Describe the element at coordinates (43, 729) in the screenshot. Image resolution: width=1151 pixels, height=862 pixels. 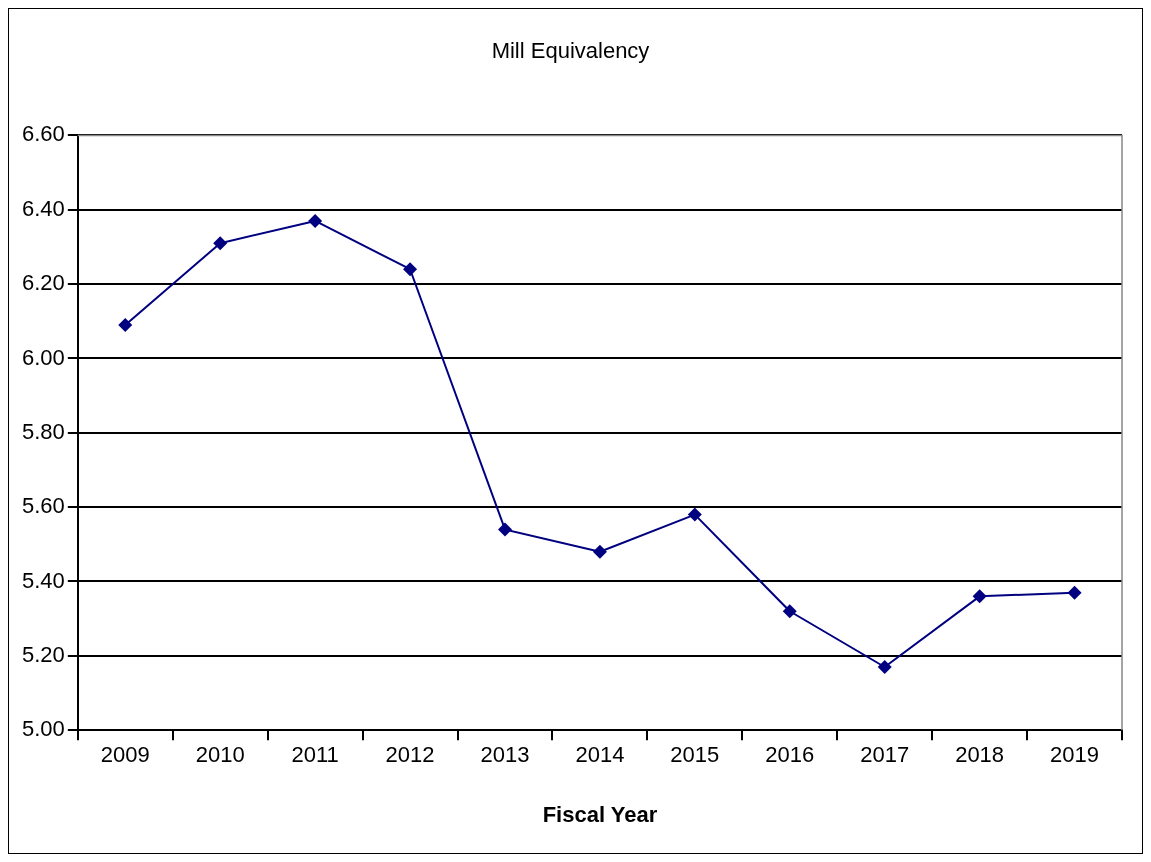
I see `y-tick-label: 5.00` at that location.